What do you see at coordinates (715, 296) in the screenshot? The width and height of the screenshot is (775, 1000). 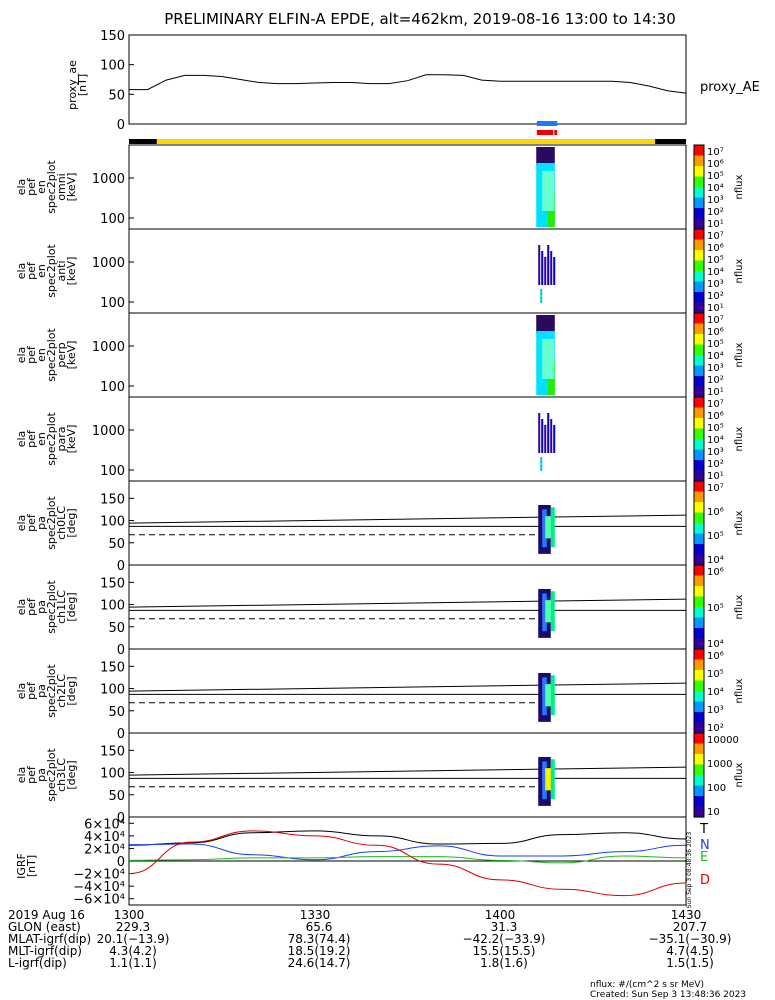 I see `energy-cb-tick: 10²` at bounding box center [715, 296].